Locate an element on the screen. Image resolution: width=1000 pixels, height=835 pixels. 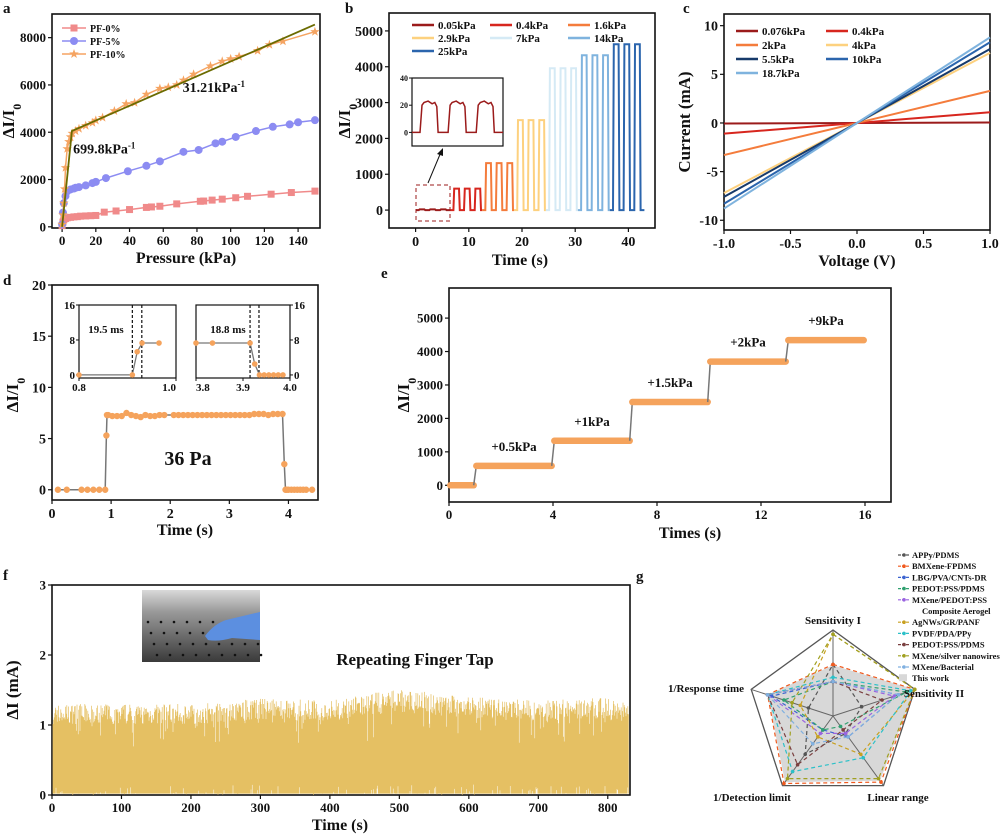
y-axis-title-text: ΔI (mA) is located at coordinates (12, 689).